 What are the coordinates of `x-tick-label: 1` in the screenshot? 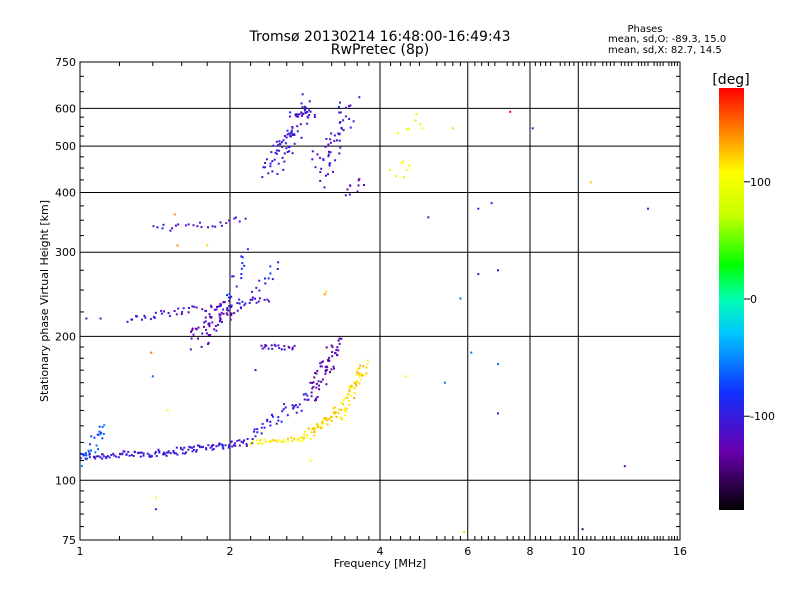 It's located at (80, 551).